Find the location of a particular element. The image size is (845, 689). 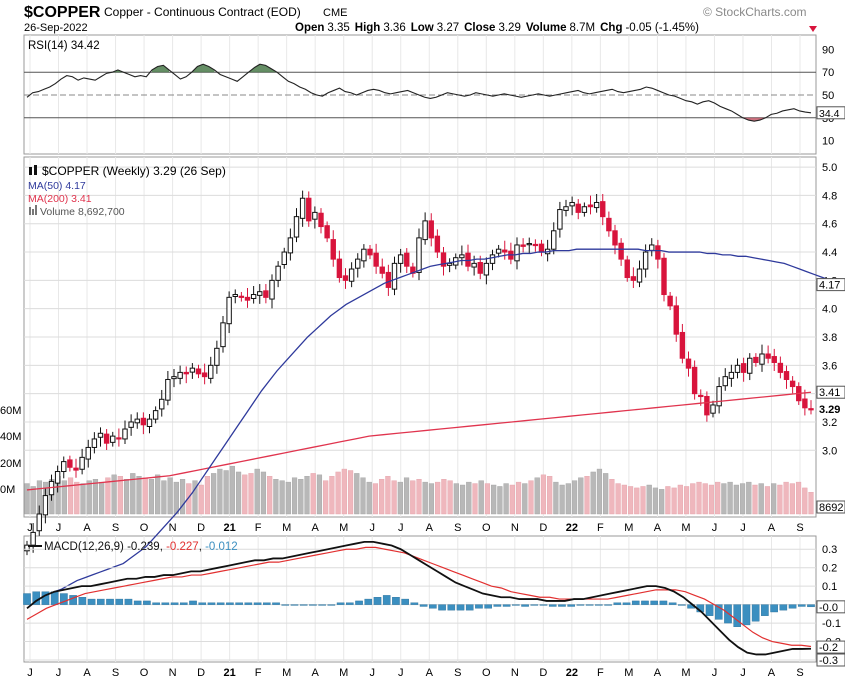

macd-legend-text: MACD(12,26,9) -0.239, -0.227, -0.012 is located at coordinates (141, 547).